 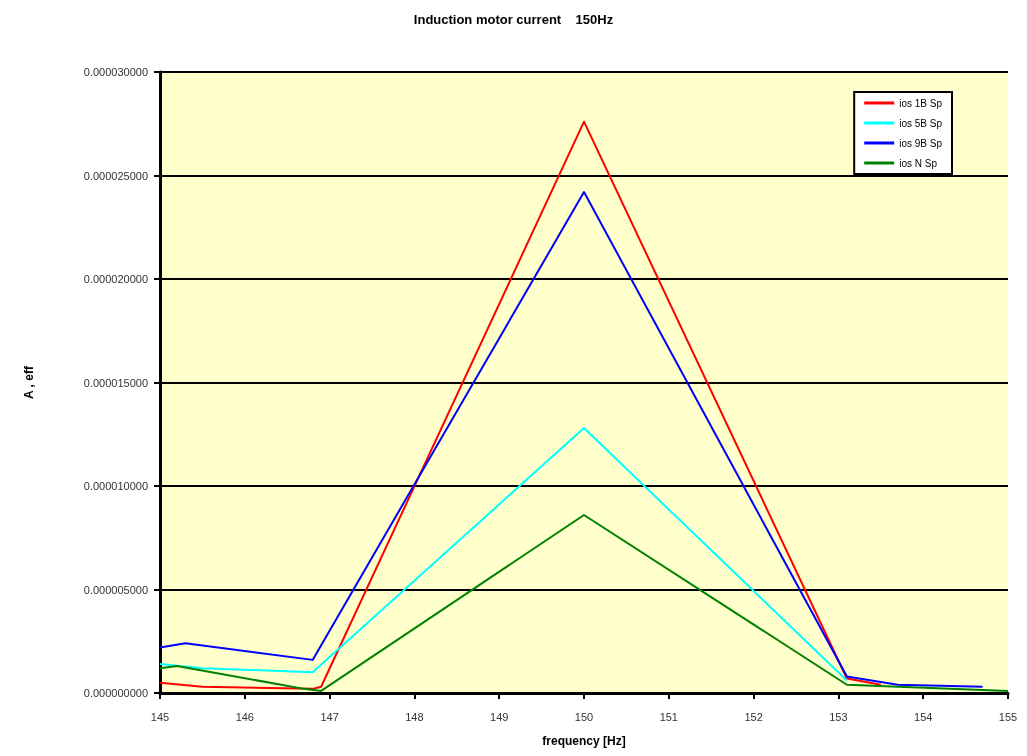 I want to click on x-tick-label: 150, so click(x=584, y=716).